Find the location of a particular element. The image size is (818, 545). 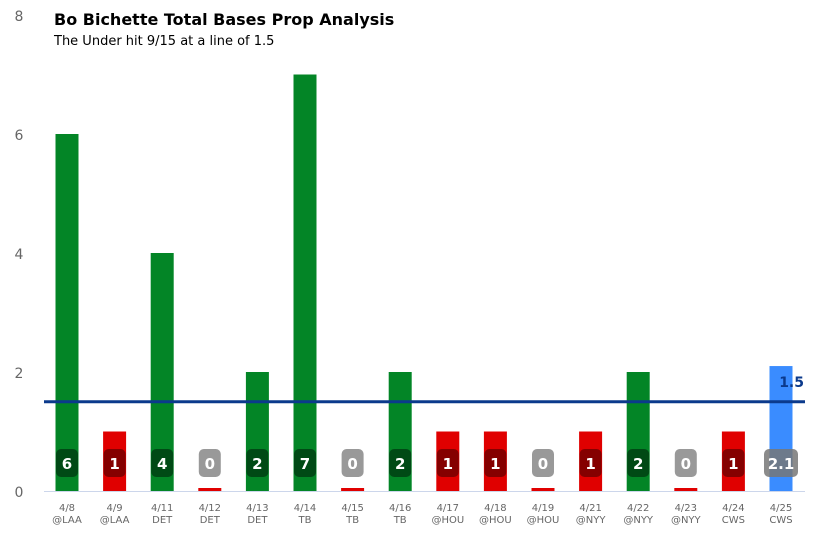

x-tick-date: 4/21 is located at coordinates (590, 508).